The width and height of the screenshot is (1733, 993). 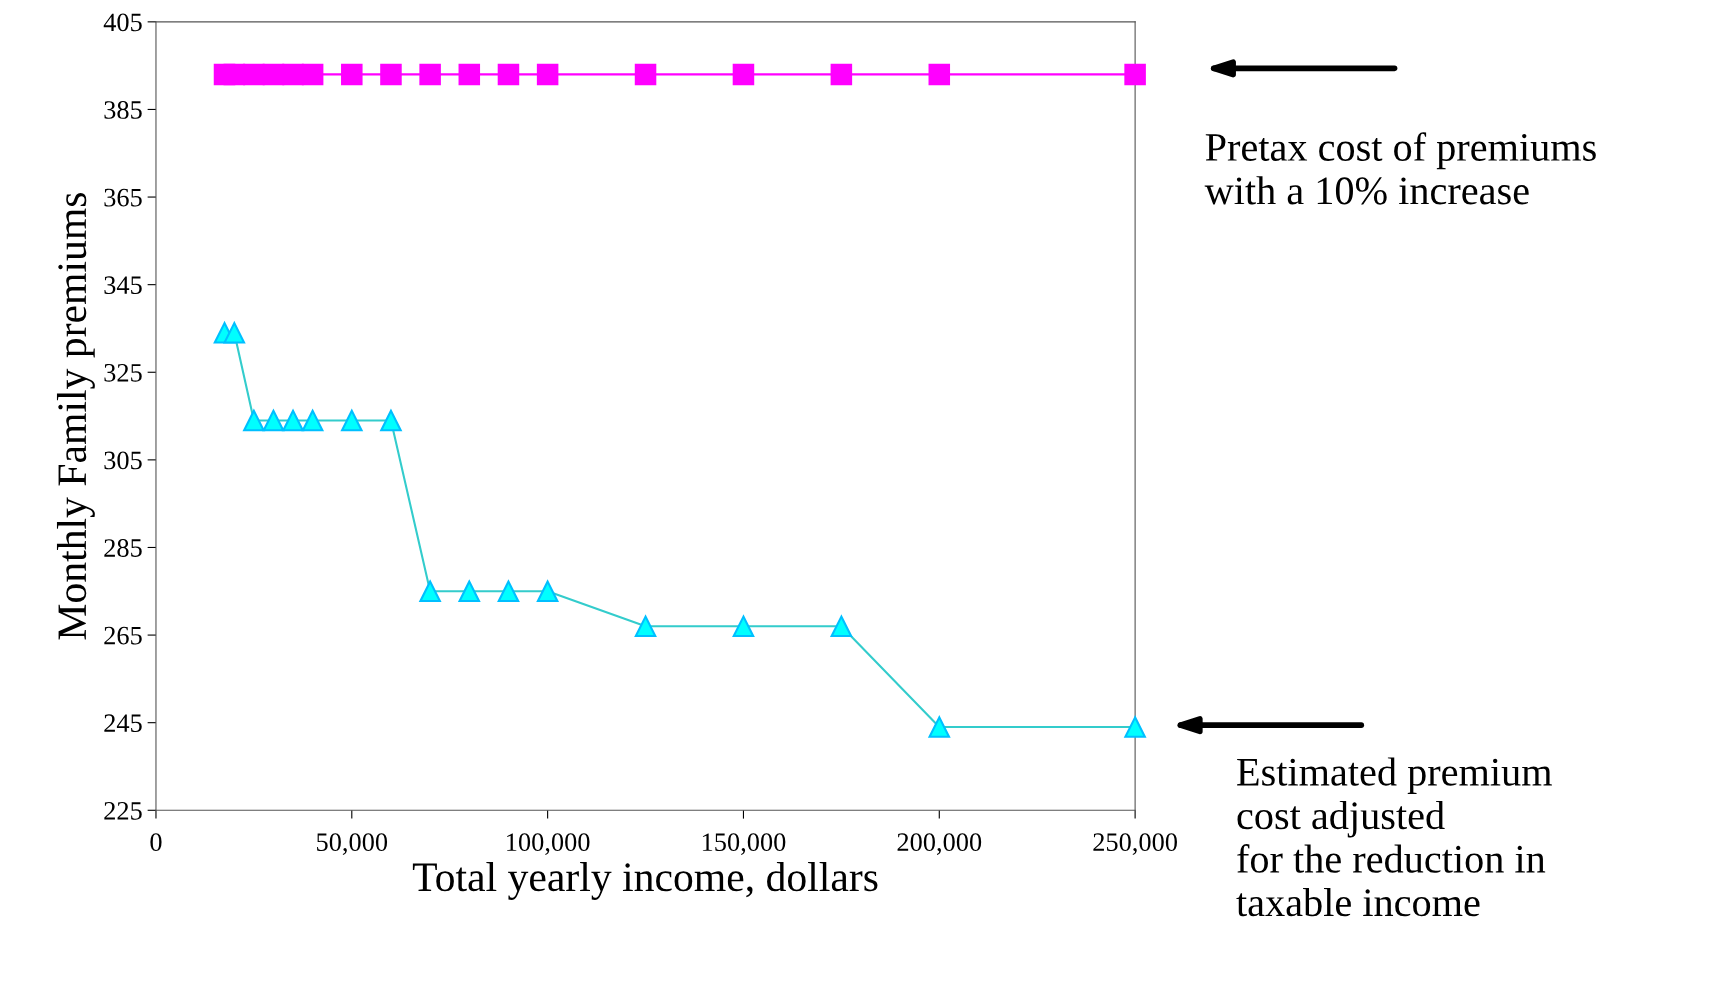 I want to click on y-tick-label: 385, so click(x=123, y=110).